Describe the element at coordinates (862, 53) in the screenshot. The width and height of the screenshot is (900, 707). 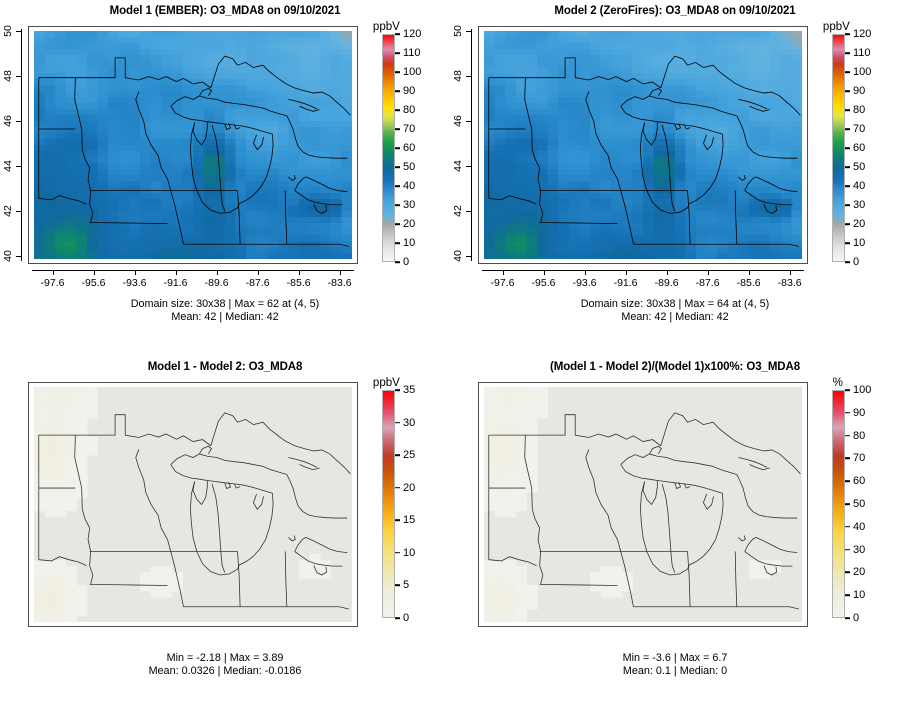
I see `colorbar-tick-label: 110` at that location.